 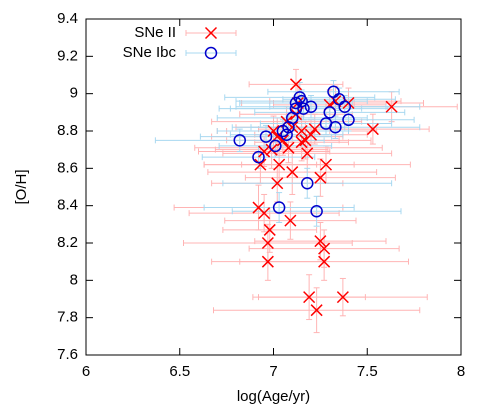 I want to click on y-tick-label: 9.2, so click(x=67, y=55).